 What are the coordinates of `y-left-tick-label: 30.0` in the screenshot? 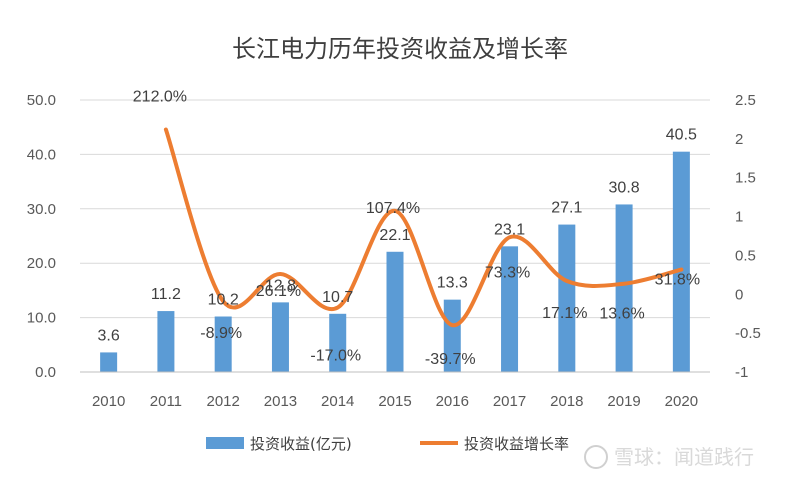 It's located at (41, 209).